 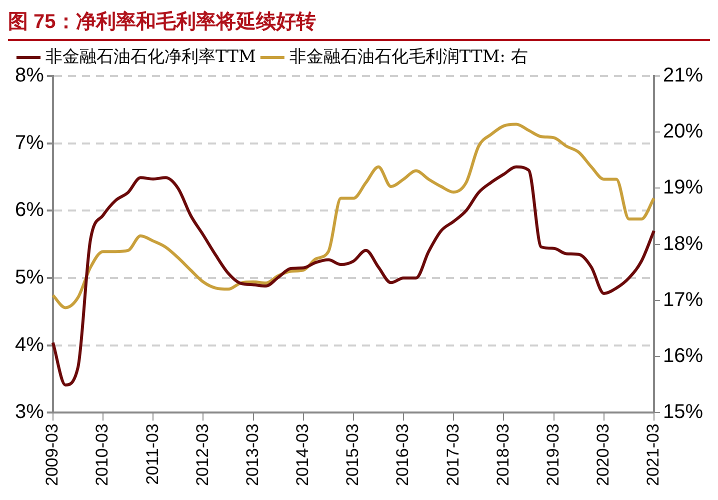 What do you see at coordinates (683, 131) in the screenshot?
I see `y2-tick-label: 20%` at bounding box center [683, 131].